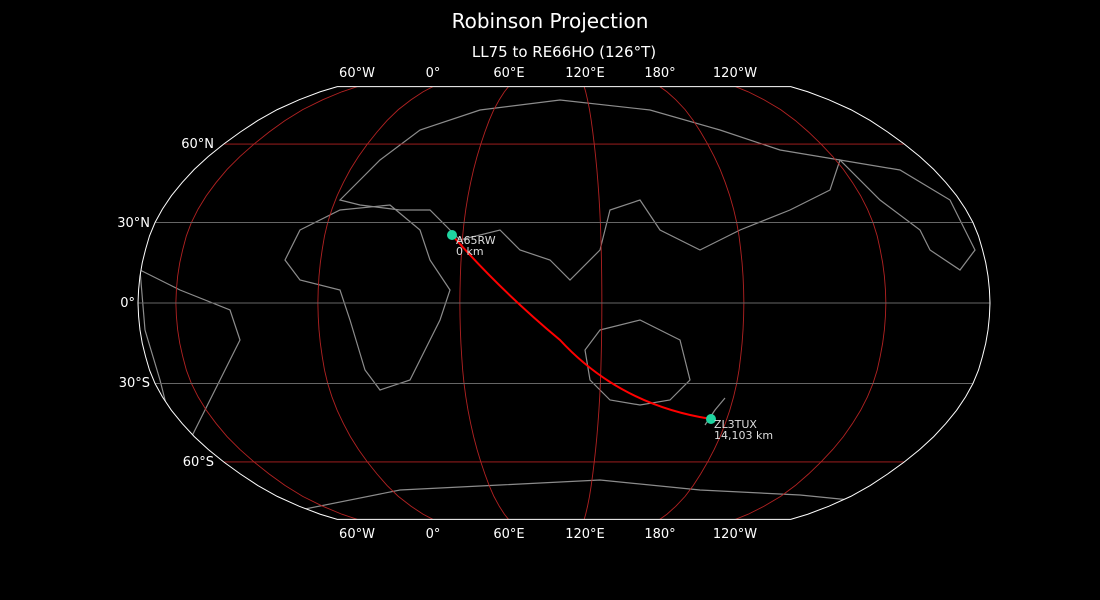  Describe the element at coordinates (548, 73) in the screenshot. I see `lon-labels-top: 60°W 0° 60°E 120°E 180° 120°W` at that location.